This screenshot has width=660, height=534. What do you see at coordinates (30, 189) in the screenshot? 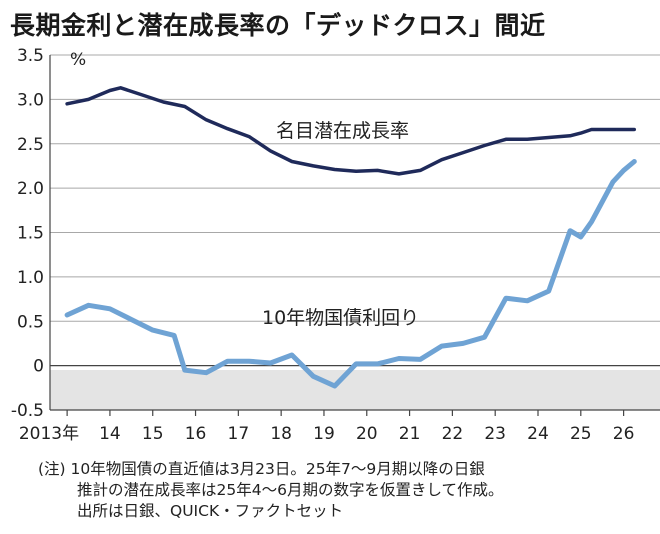
I see `y-tick-label: 2.0` at bounding box center [30, 189].